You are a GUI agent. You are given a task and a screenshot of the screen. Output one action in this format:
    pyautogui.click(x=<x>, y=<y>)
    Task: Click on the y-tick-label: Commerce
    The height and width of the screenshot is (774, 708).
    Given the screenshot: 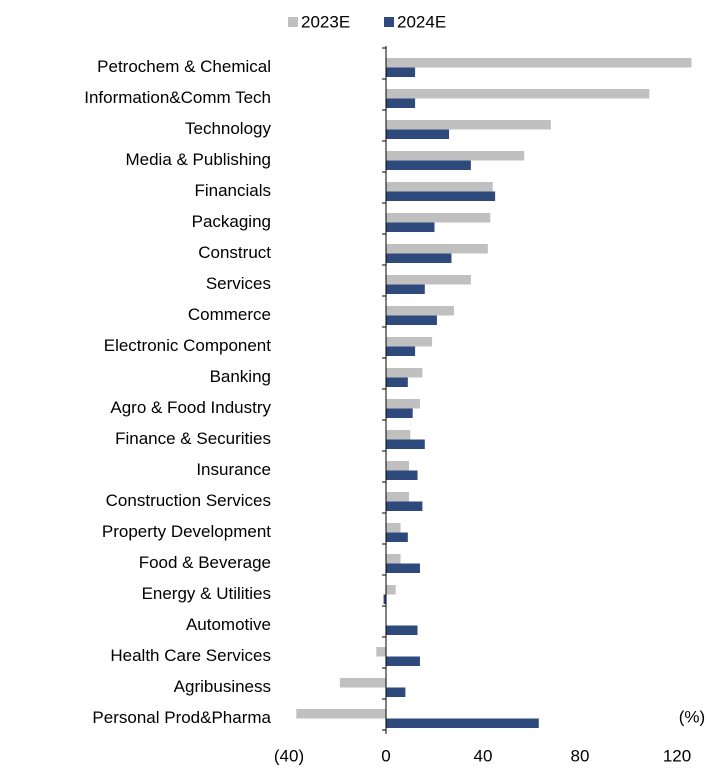 What is the action you would take?
    pyautogui.click(x=229, y=314)
    